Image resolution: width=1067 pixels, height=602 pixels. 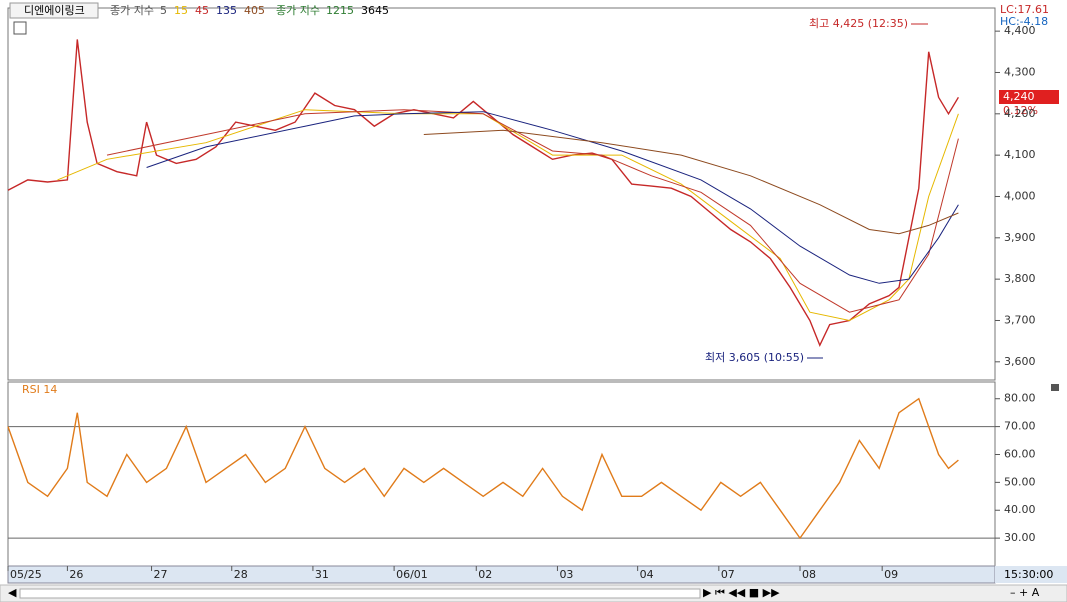 I want to click on y-tick-label: 3,700, so click(x=1020, y=319).